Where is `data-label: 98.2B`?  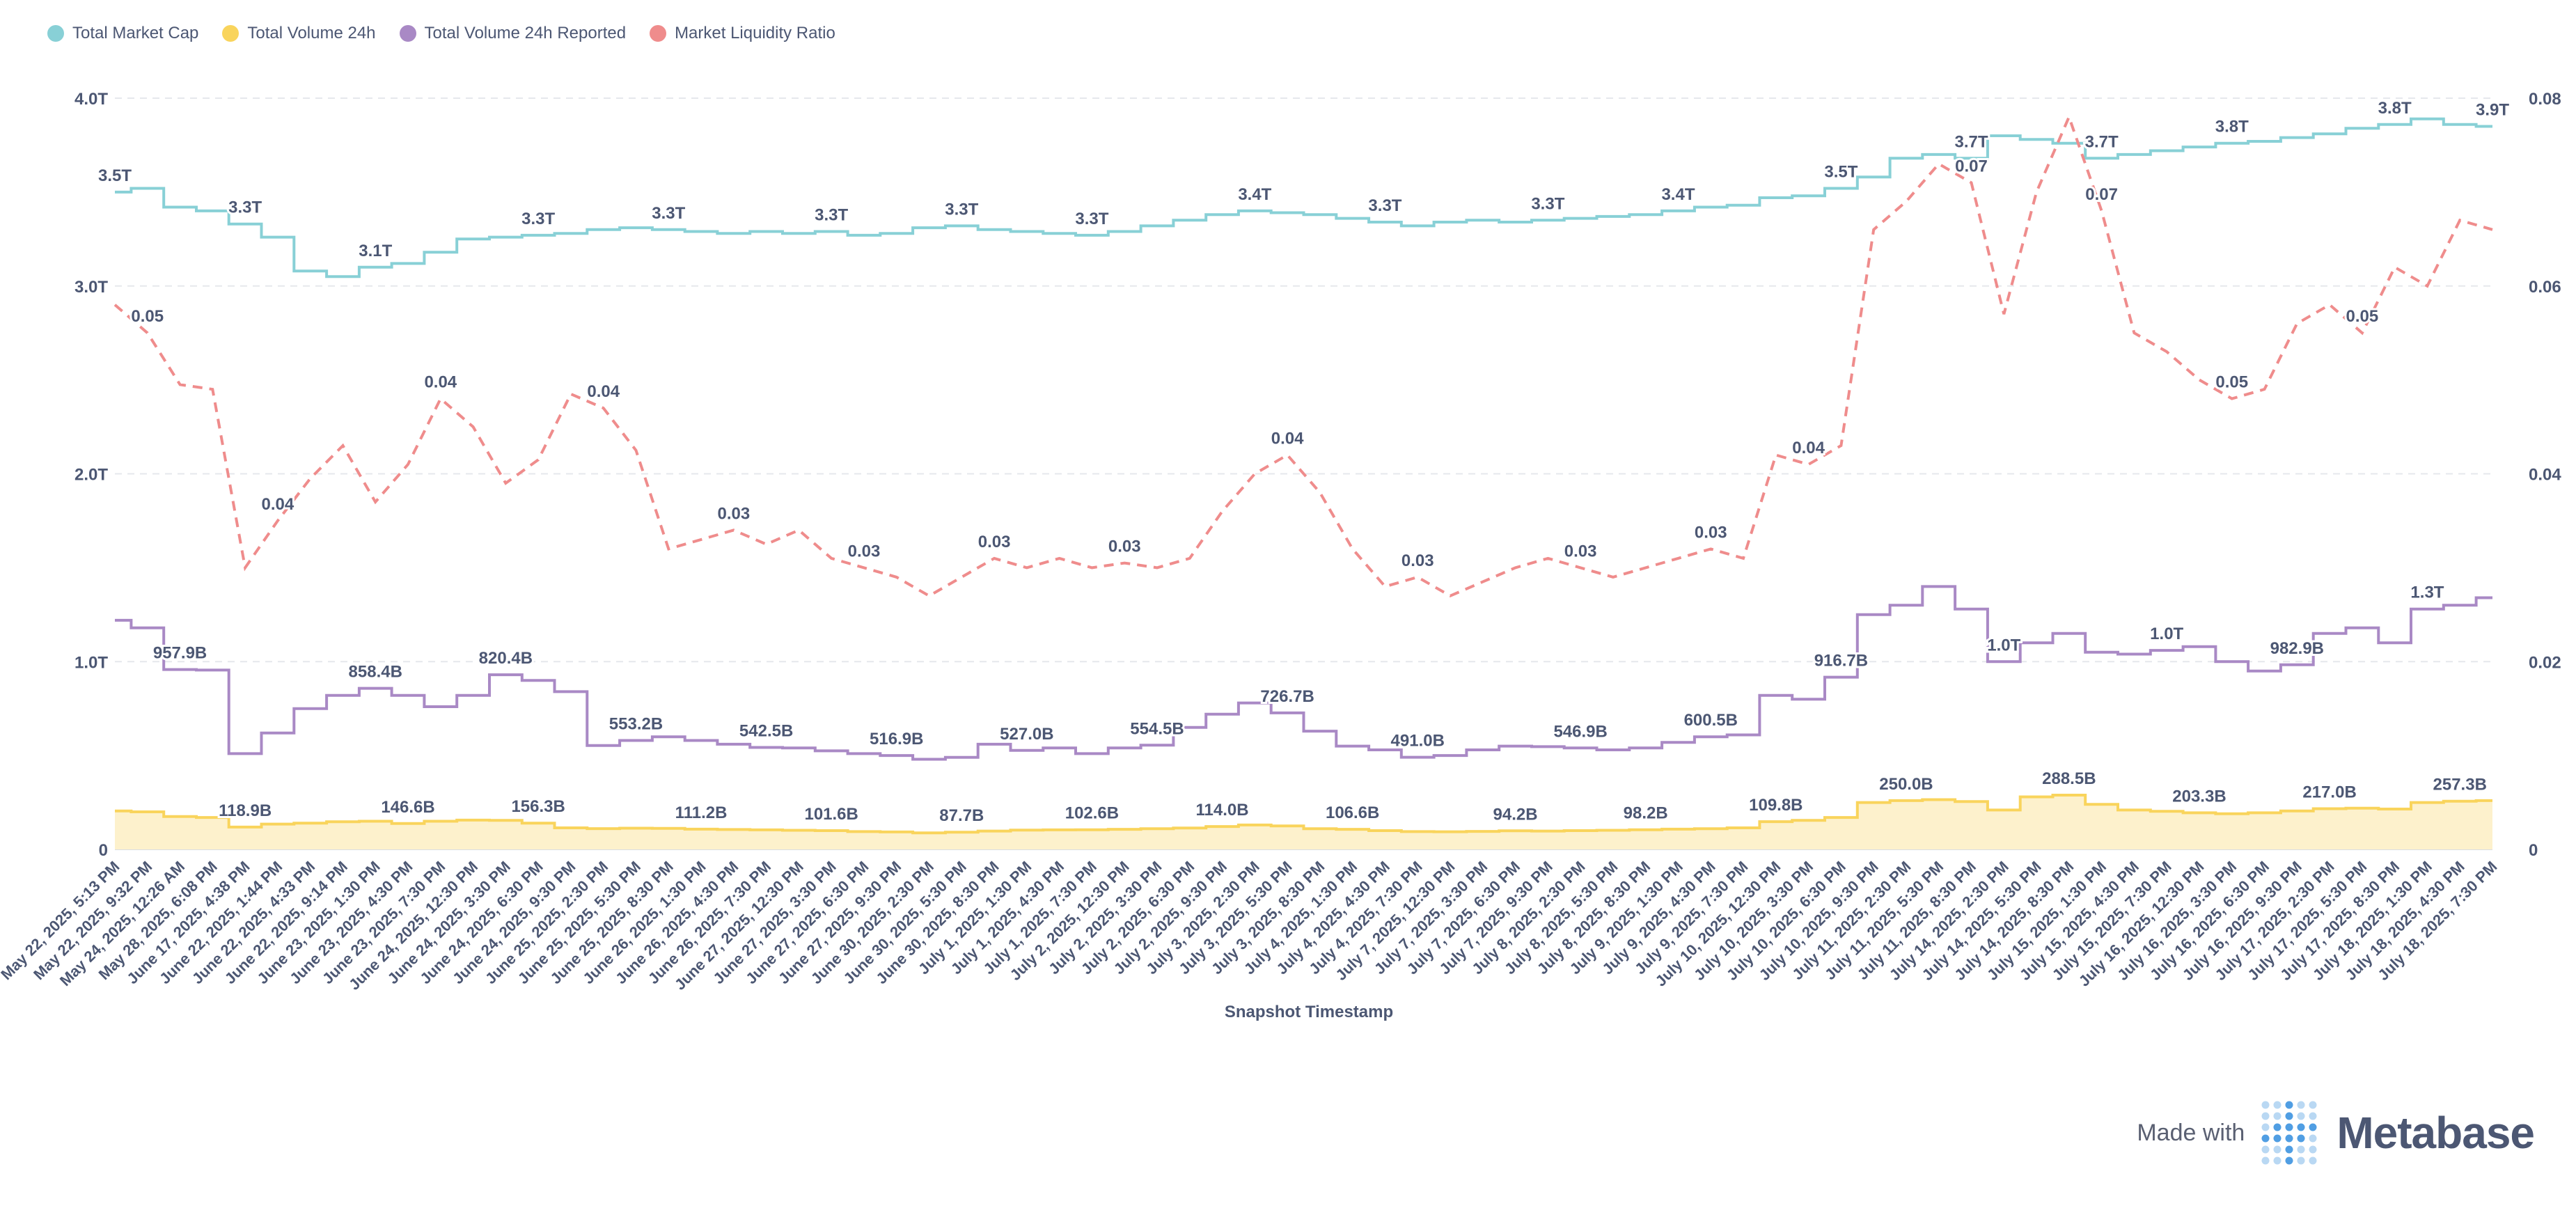 data-label: 98.2B is located at coordinates (1646, 814).